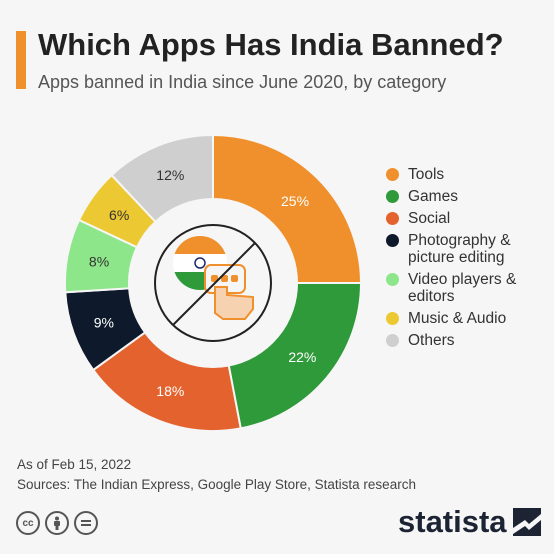 This screenshot has width=554, height=554. Describe the element at coordinates (295, 201) in the screenshot. I see `data-label: 25%` at that location.